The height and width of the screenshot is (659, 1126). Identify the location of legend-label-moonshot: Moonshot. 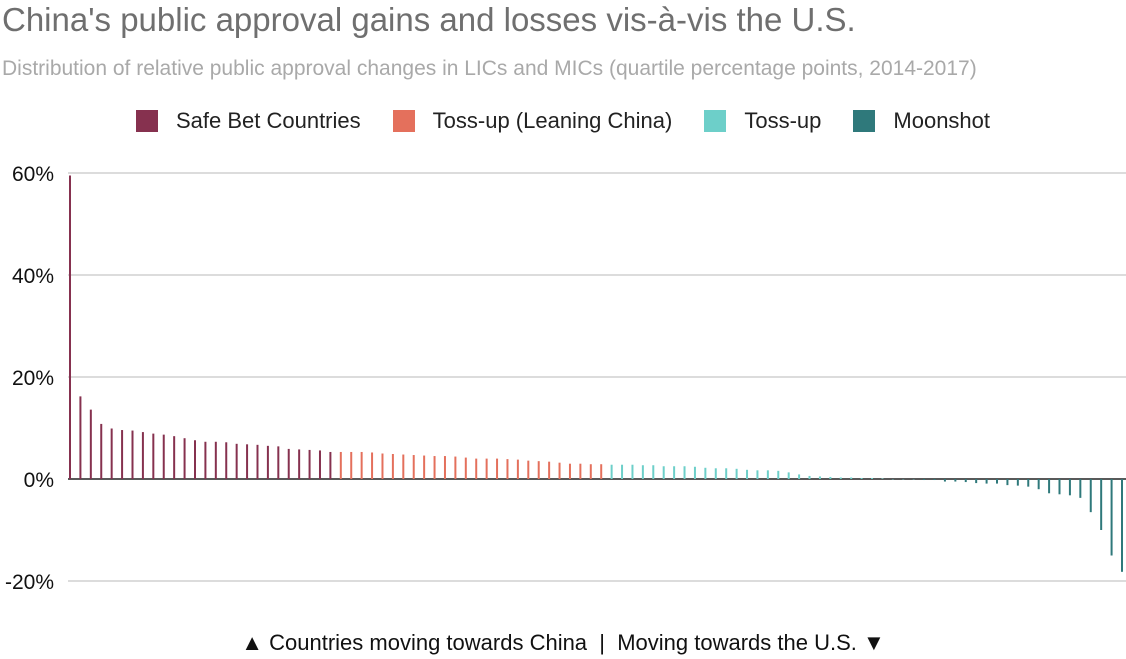
(942, 120).